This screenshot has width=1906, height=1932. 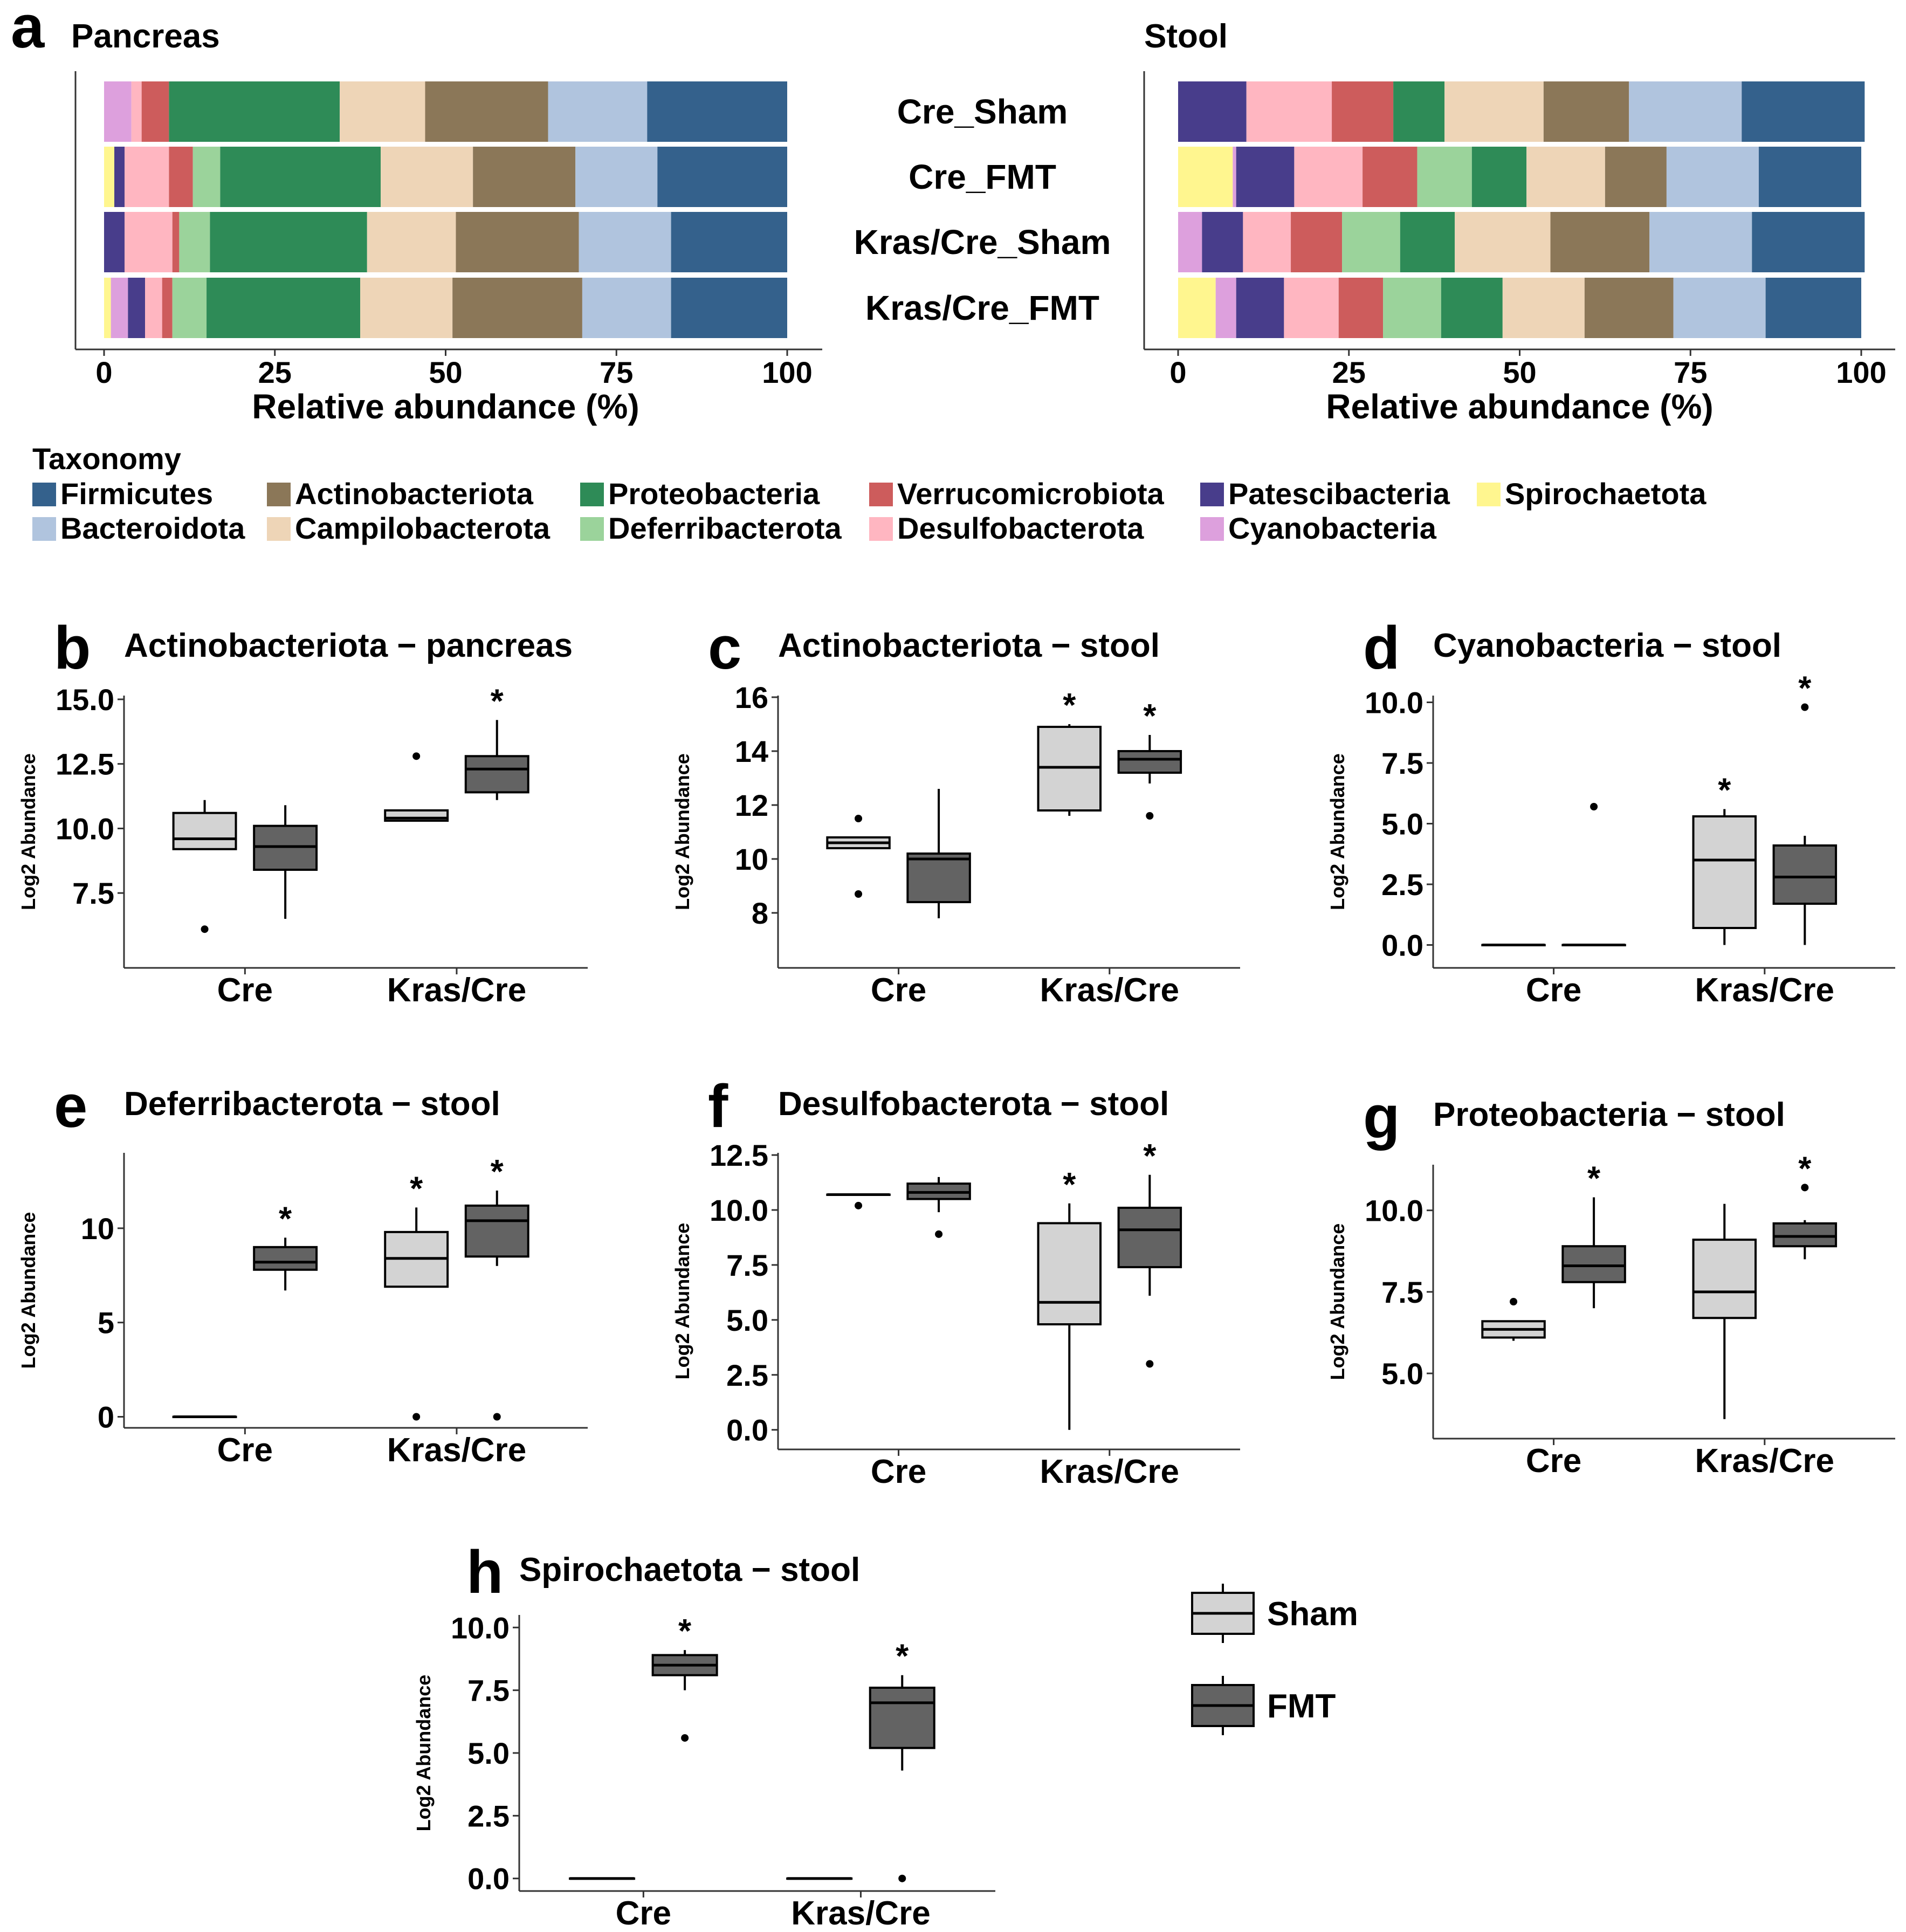 I want to click on chart-title: Spirochaetota − stool, so click(x=689, y=1570).